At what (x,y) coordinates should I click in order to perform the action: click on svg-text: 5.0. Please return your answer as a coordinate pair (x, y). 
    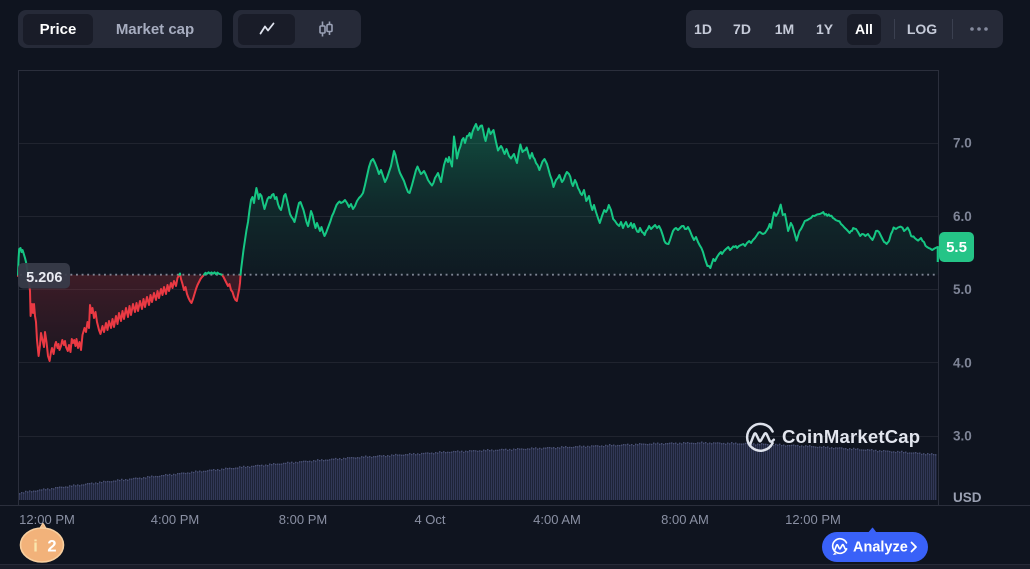
    Looking at the image, I should click on (962, 289).